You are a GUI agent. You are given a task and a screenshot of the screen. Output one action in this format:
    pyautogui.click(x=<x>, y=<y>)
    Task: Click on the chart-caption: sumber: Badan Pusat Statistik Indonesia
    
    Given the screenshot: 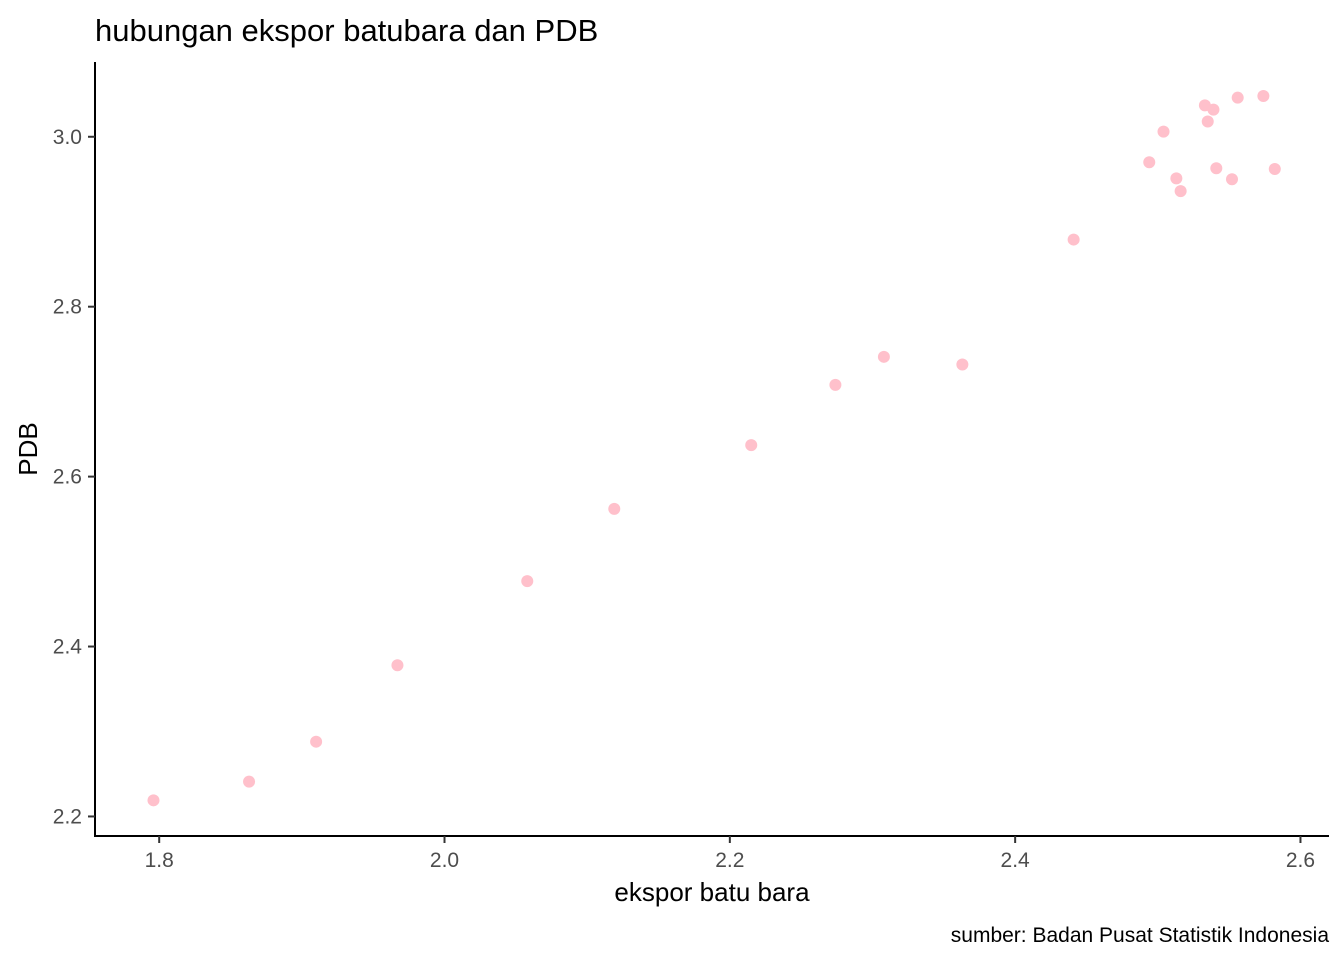 What is the action you would take?
    pyautogui.click(x=1140, y=935)
    